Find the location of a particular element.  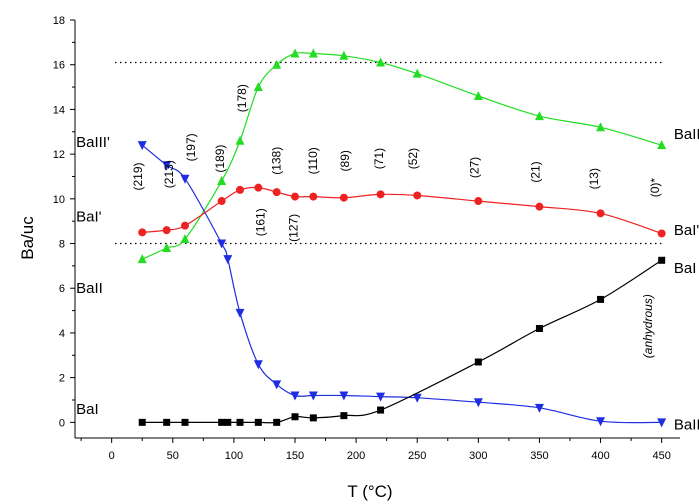

annotation-label: (anhydrous) is located at coordinates (648, 326).